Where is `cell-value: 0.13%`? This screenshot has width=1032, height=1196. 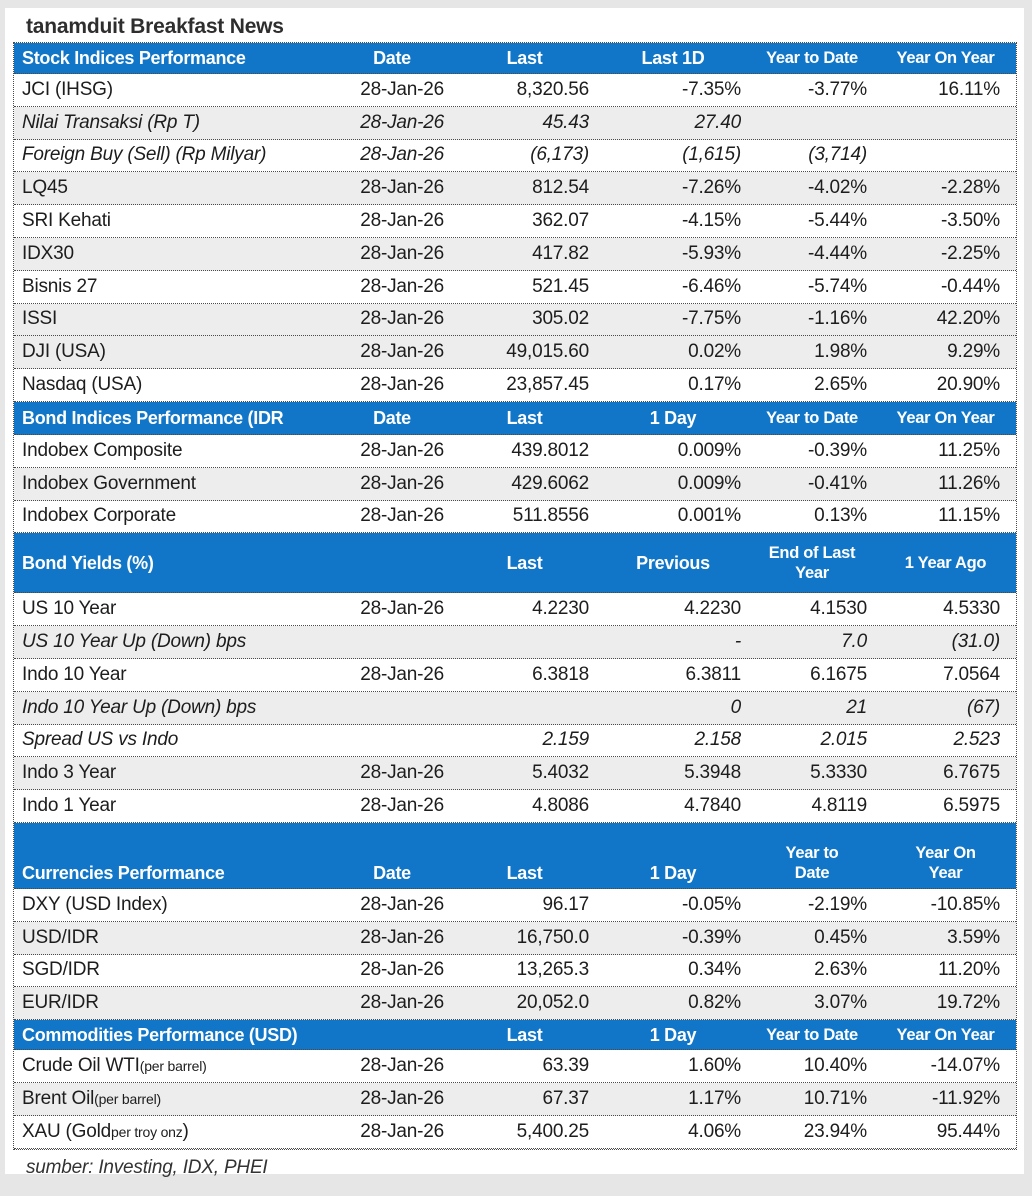
cell-value: 0.13% is located at coordinates (840, 516).